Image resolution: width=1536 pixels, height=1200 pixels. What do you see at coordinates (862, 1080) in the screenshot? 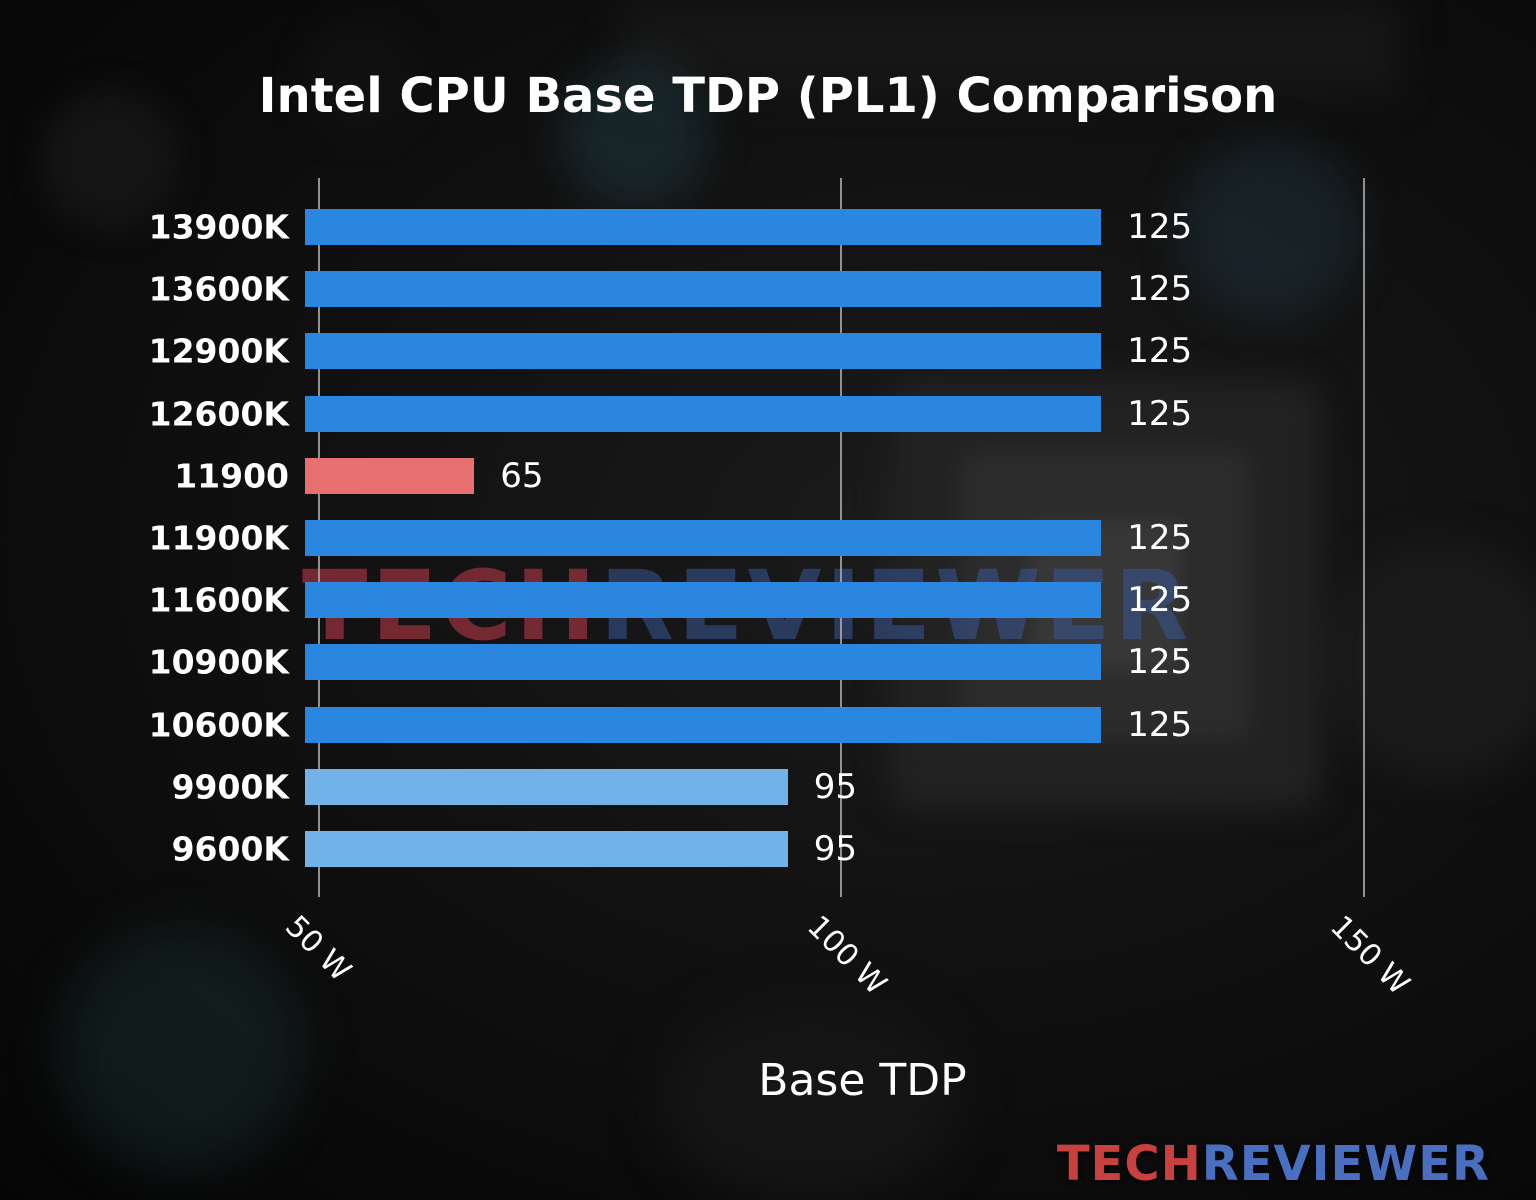
I see `x-axis-label: Base TDP` at bounding box center [862, 1080].